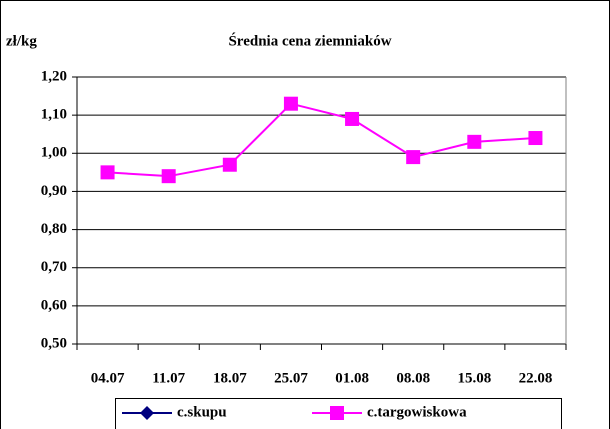 The image size is (610, 429). What do you see at coordinates (413, 378) in the screenshot?
I see `x-tick-label: 08.08` at bounding box center [413, 378].